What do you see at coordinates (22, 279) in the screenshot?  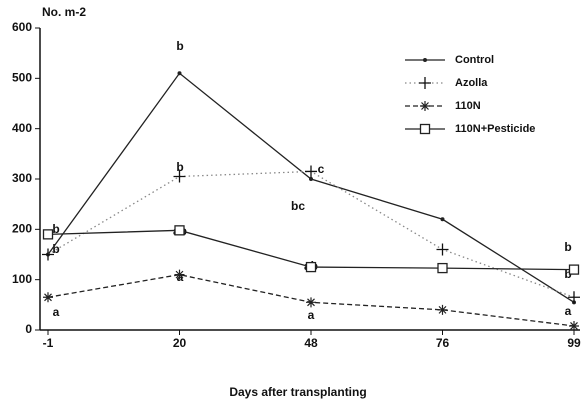 I see `y-tick-label: 100` at bounding box center [22, 279].